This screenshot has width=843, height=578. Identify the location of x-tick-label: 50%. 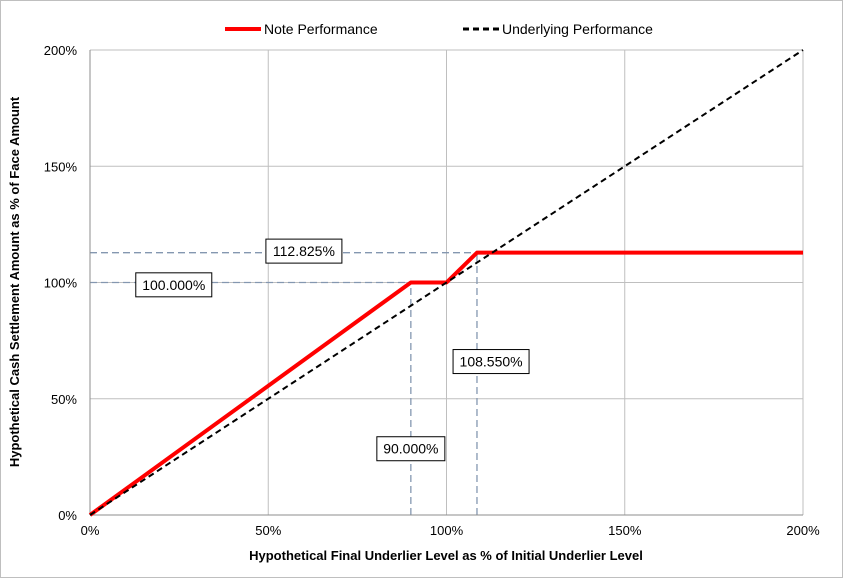
(268, 530).